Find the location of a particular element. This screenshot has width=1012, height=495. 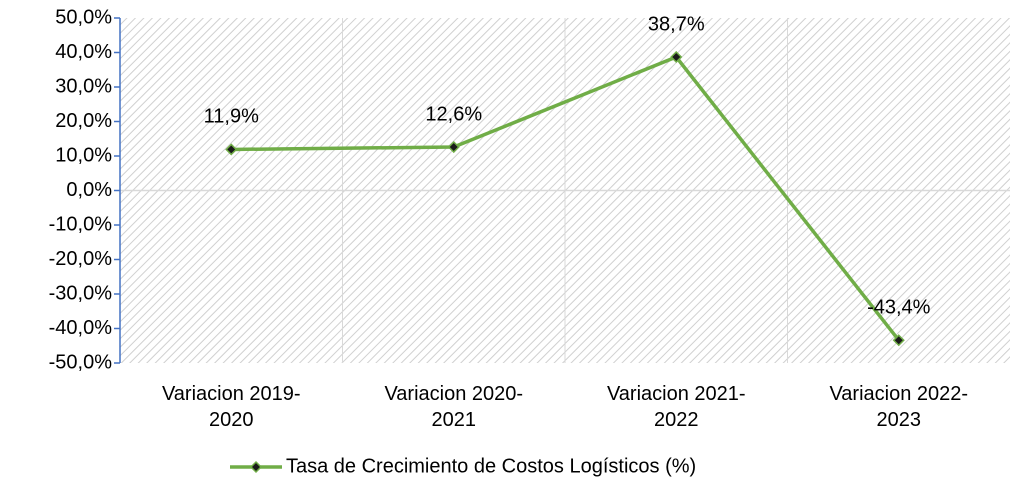

x-tick-label: Variacion 2021-2022 is located at coordinates (676, 407).